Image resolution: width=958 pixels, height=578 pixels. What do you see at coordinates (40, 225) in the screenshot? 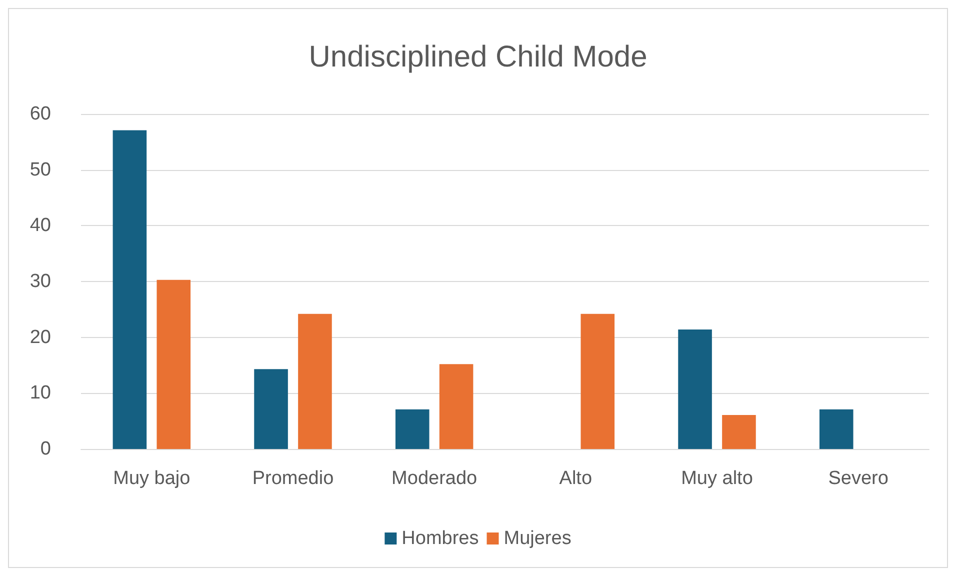
I see `y-tick-label: 40` at bounding box center [40, 225].